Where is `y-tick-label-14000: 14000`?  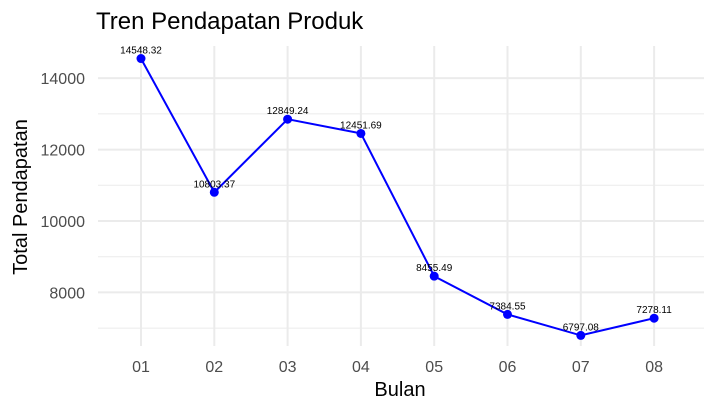
y-tick-label-14000: 14000 is located at coordinates (63, 79).